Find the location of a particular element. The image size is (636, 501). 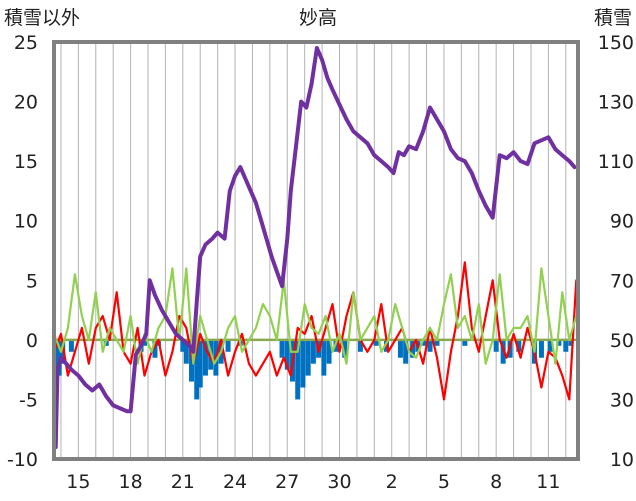

y2-tick-label: 30 is located at coordinates (622, 400).